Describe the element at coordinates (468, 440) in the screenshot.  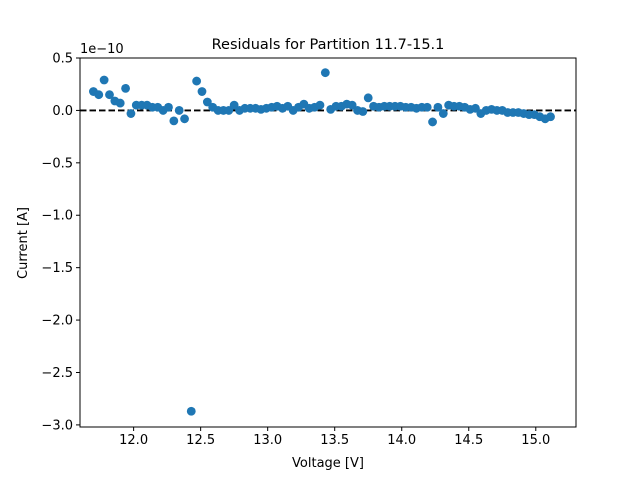
I see `x-tick-label: 14.5` at that location.